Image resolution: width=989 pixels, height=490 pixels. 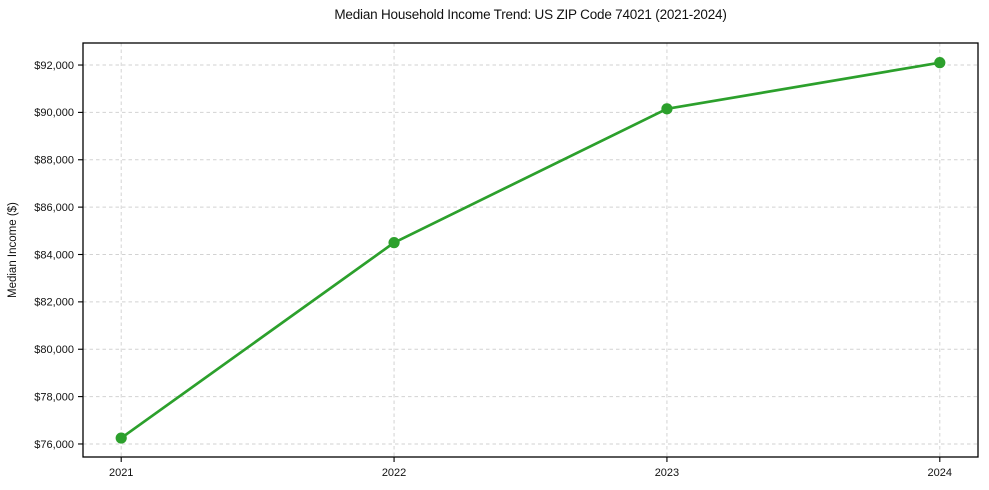 I want to click on y-tick-label: $84,000, so click(x=54, y=255).